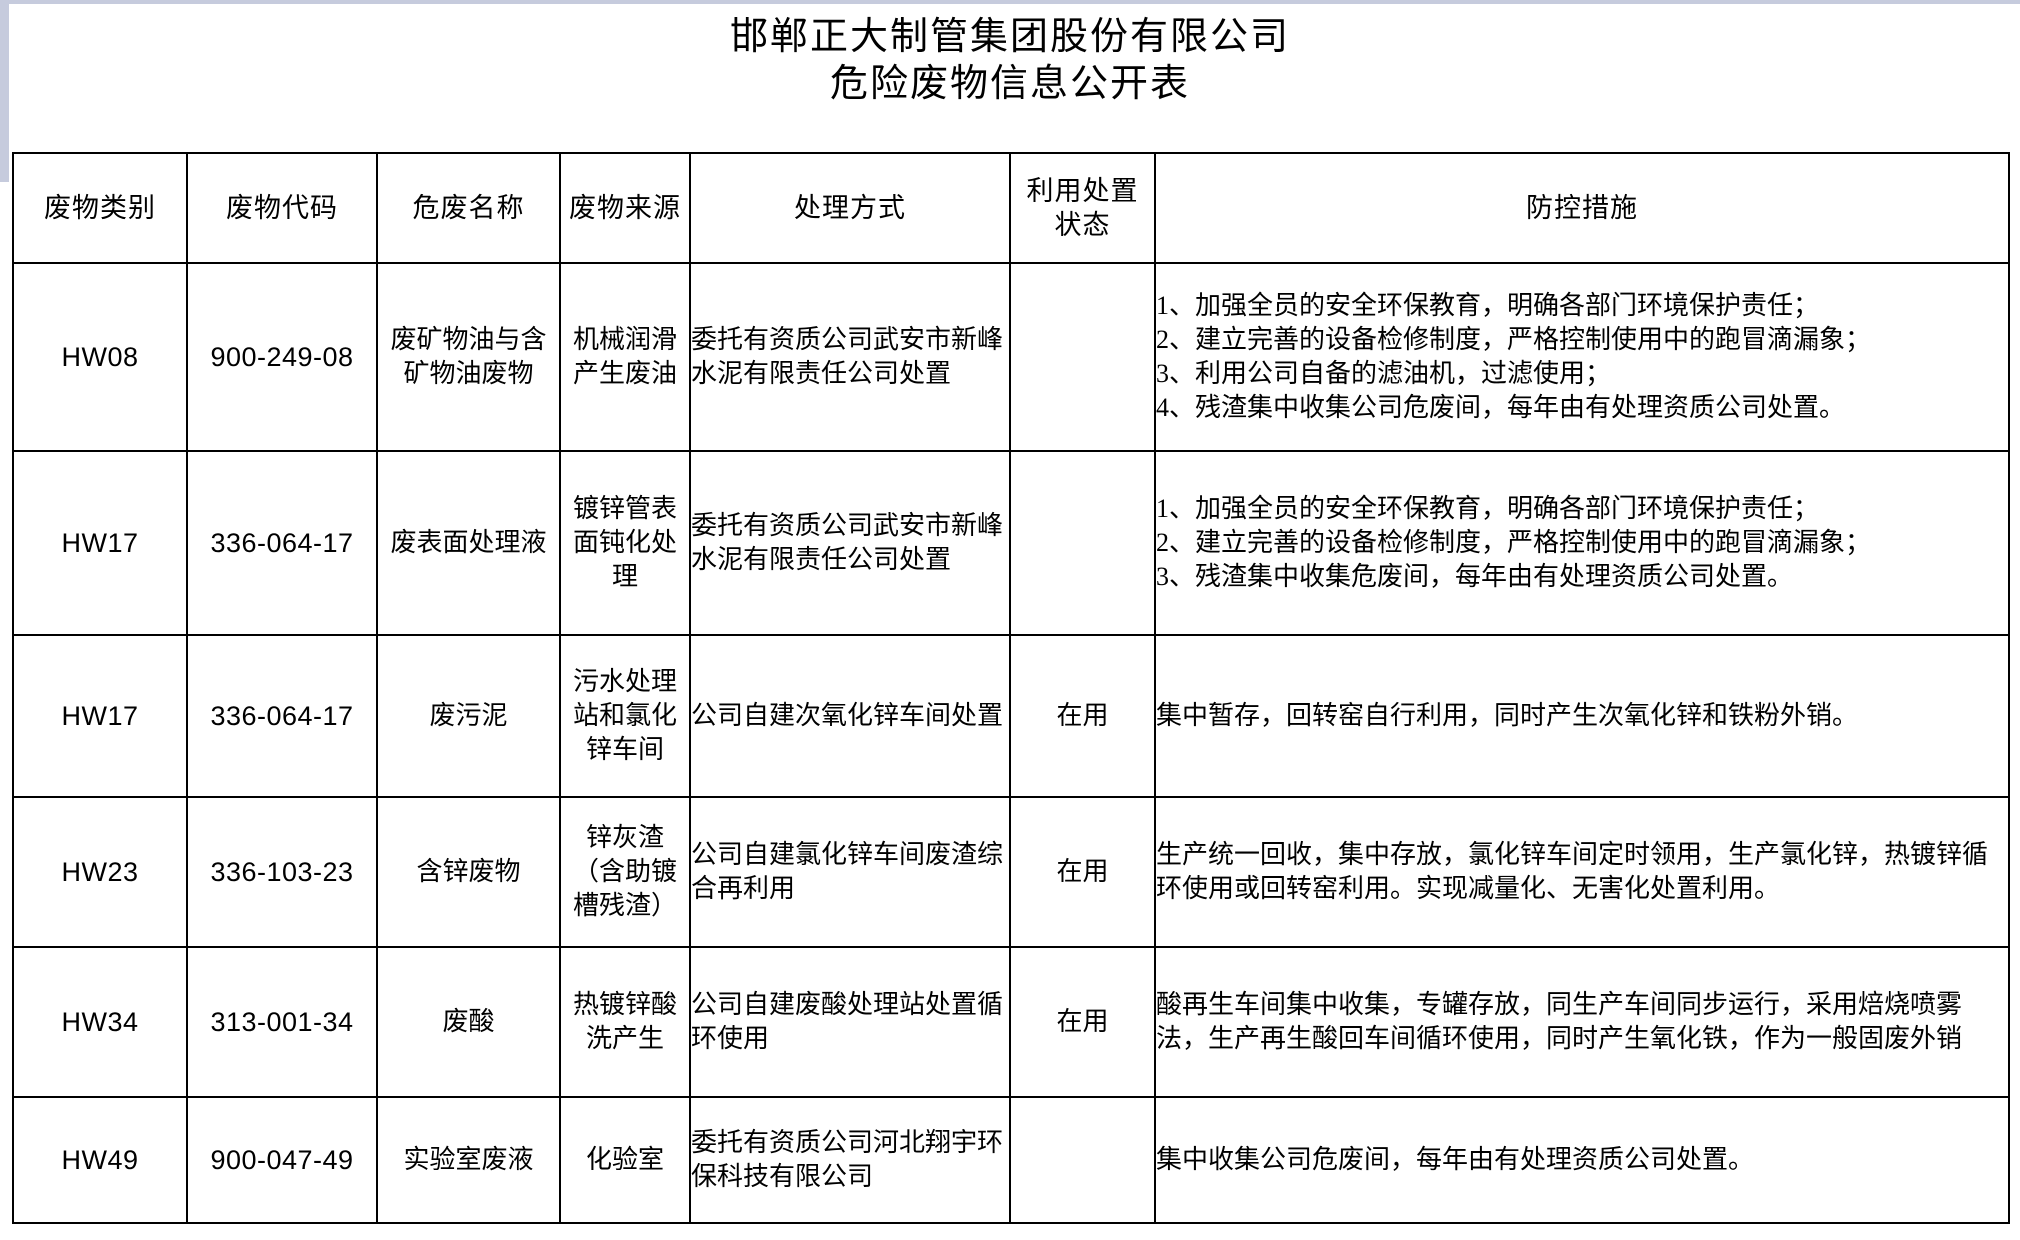 The image size is (2020, 1240). Describe the element at coordinates (100, 872) in the screenshot. I see `cell-category: HW23` at that location.